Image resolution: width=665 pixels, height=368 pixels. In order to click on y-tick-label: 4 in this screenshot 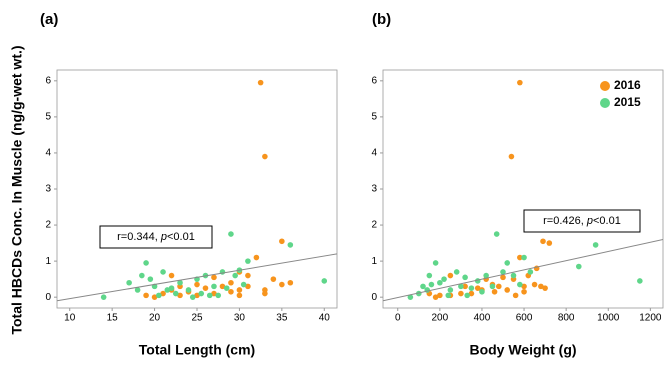, I will do `click(48, 153)`.